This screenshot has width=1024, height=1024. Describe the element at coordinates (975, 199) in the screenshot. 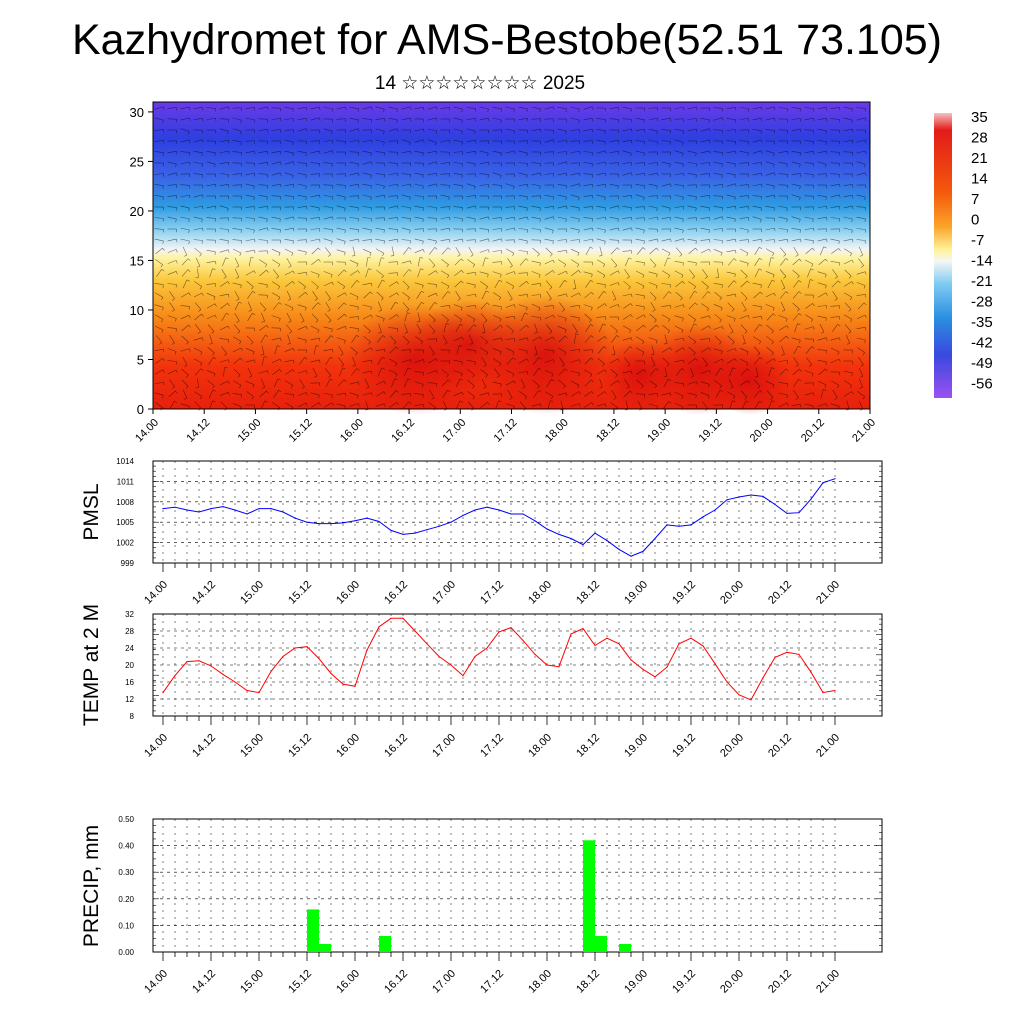

I see `colorbar-label: 7` at that location.